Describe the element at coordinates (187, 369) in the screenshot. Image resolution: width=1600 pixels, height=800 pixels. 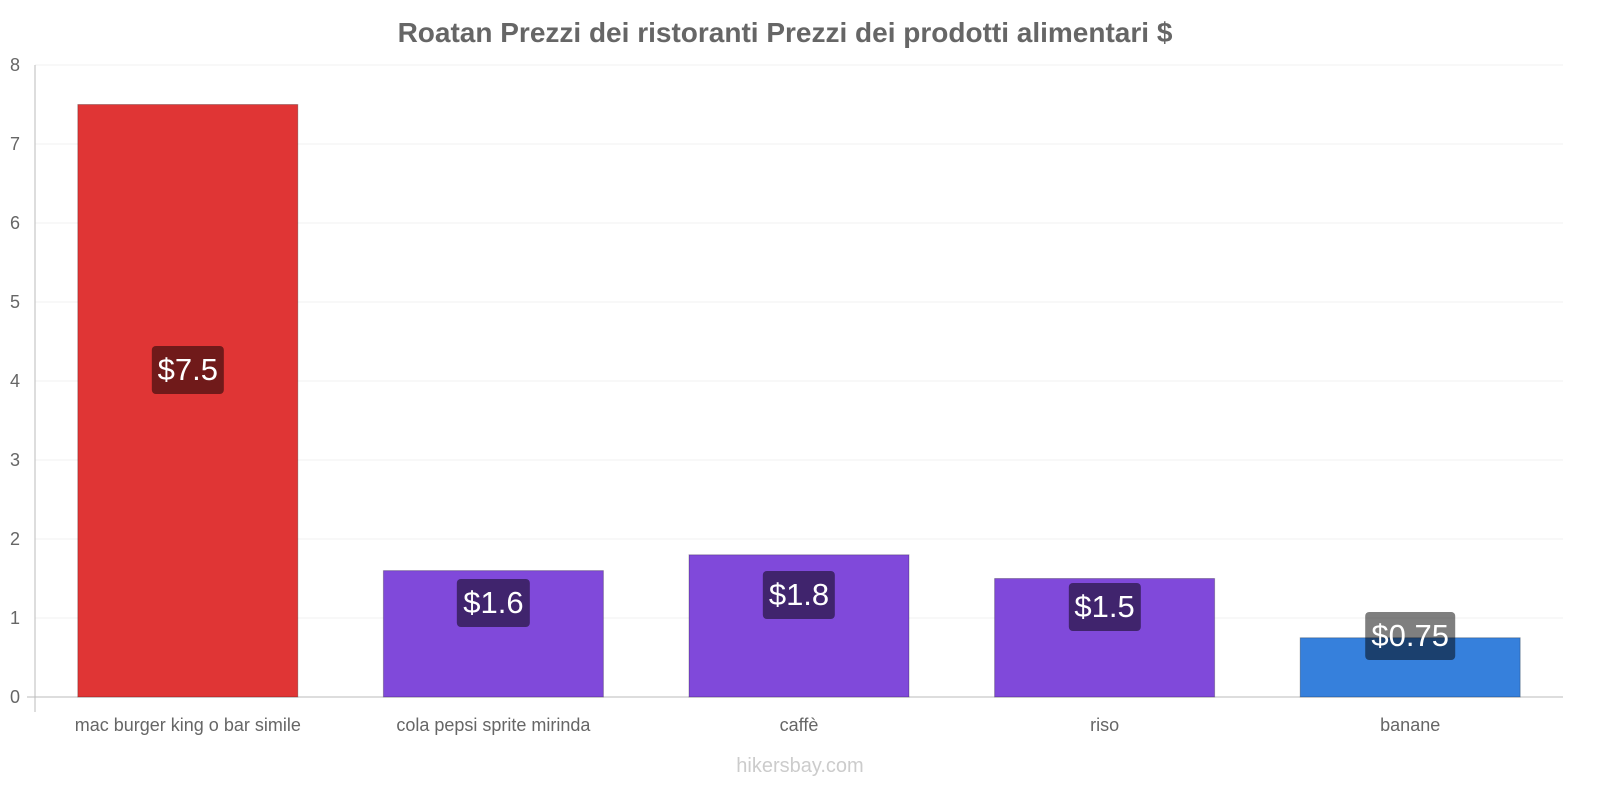
I see `data-label: $7.5` at that location.